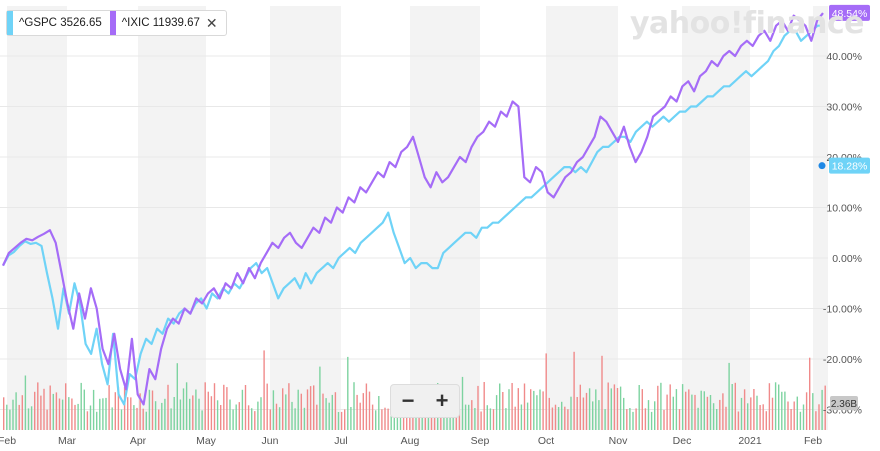 This screenshot has height=451, width=880. Describe the element at coordinates (167, 23) in the screenshot. I see `legend-item-ixic: ^IXIC 11939.67 ✕` at that location.